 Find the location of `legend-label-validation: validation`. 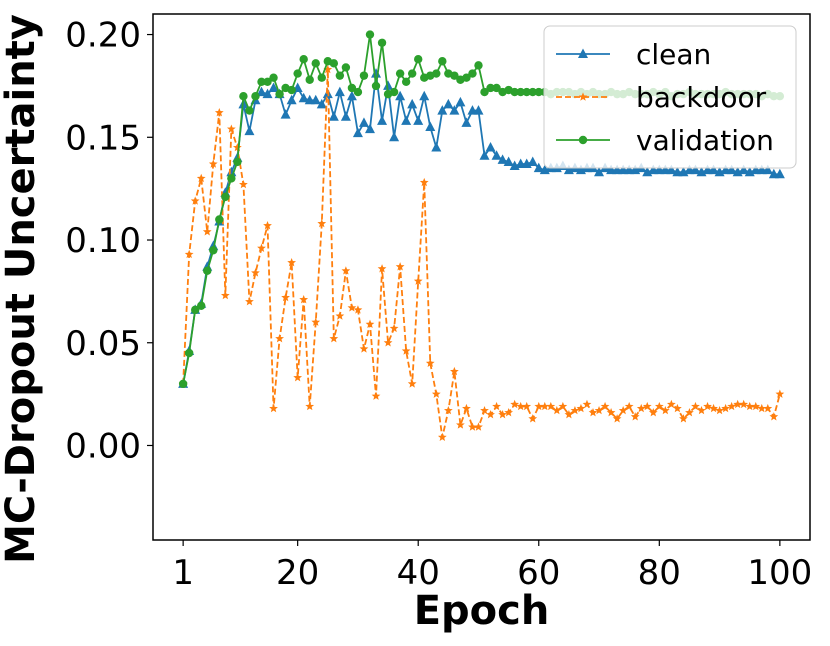

legend-label-validation: validation is located at coordinates (705, 140).